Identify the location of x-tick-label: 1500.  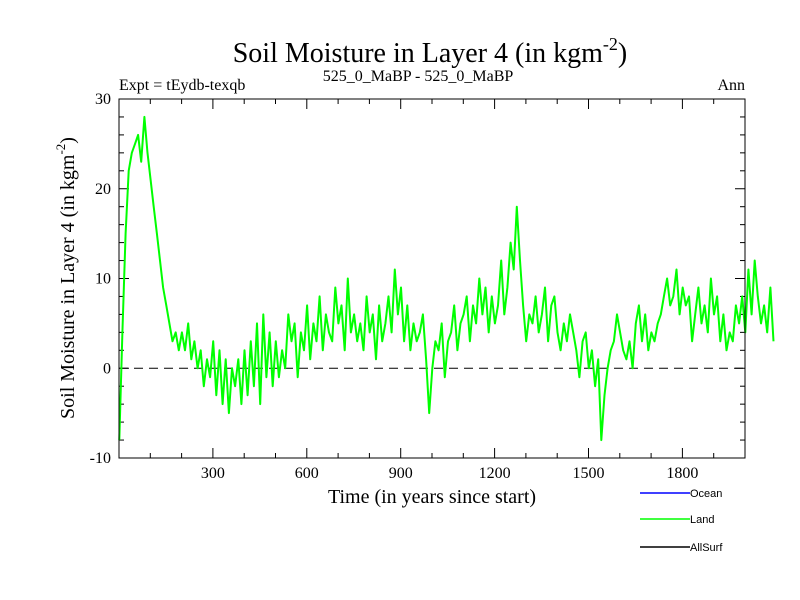
(589, 473).